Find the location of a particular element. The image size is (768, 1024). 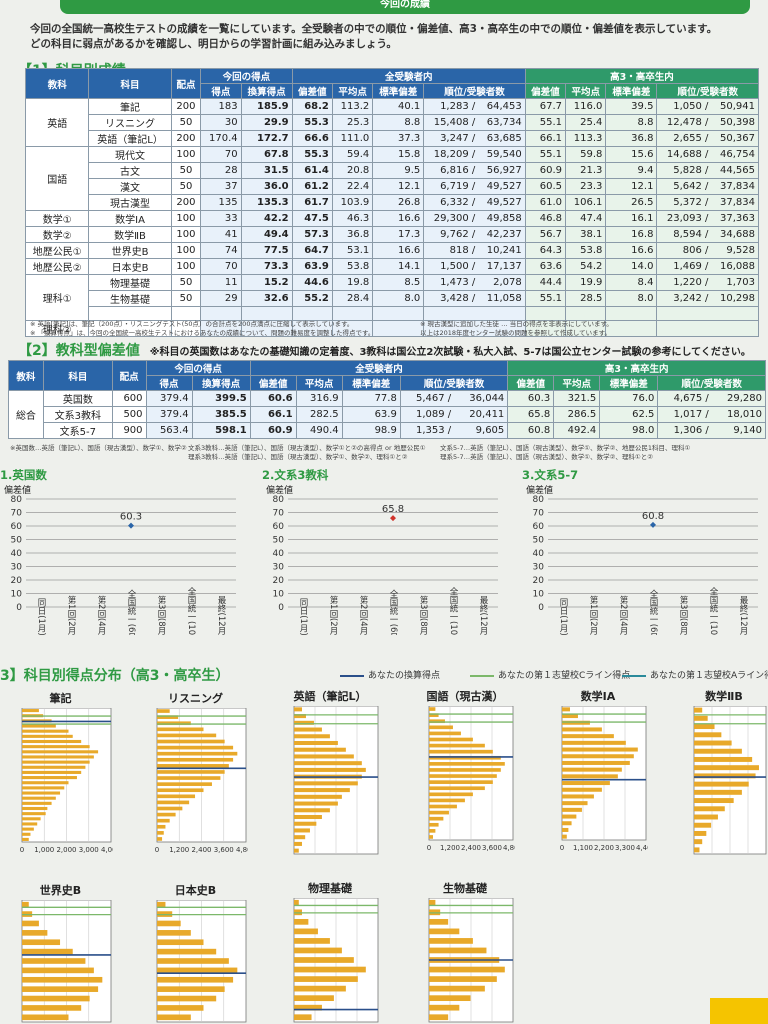

table-cell: 50 is located at coordinates (186, 298).